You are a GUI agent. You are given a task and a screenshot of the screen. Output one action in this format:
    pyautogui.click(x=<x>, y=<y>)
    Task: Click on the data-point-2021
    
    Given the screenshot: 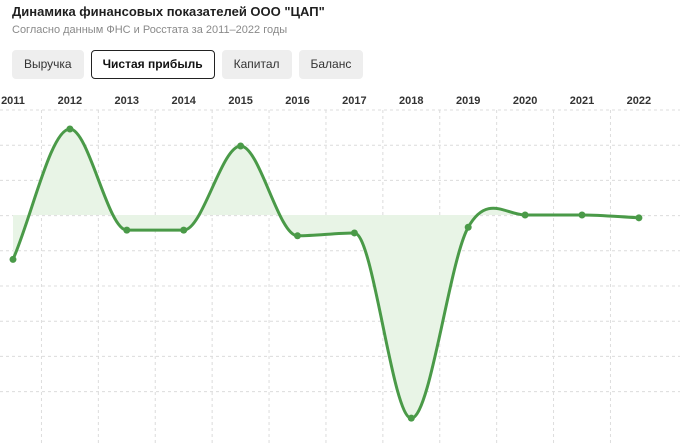 What is the action you would take?
    pyautogui.click(x=582, y=215)
    